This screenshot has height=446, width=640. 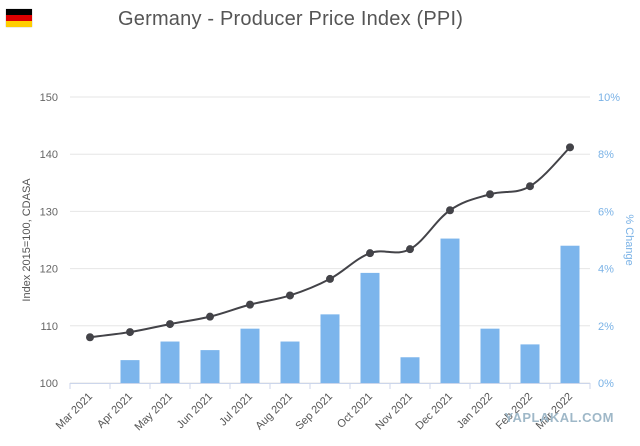 I want to click on x-tick-label: Dec 2021, so click(x=434, y=412).